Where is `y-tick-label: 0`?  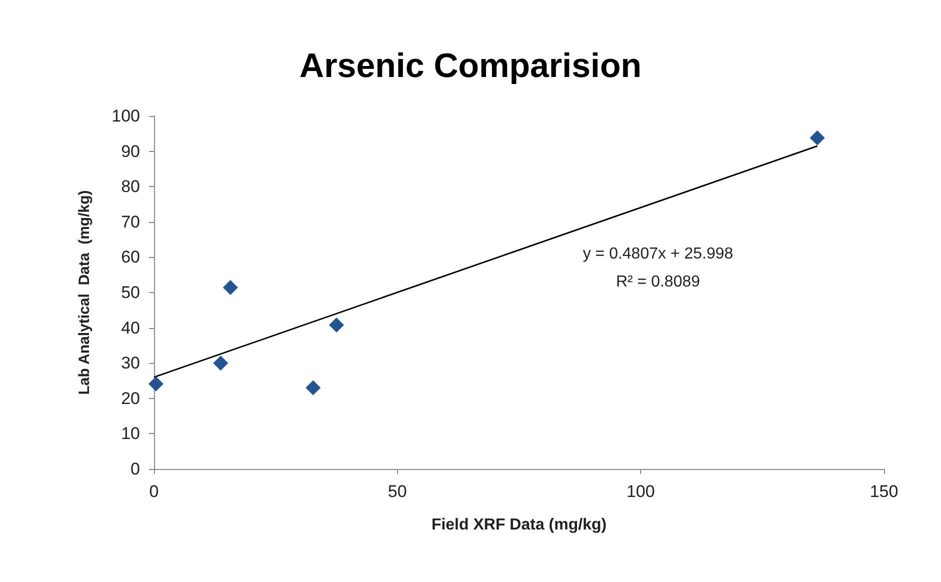
y-tick-label: 0 is located at coordinates (135, 469).